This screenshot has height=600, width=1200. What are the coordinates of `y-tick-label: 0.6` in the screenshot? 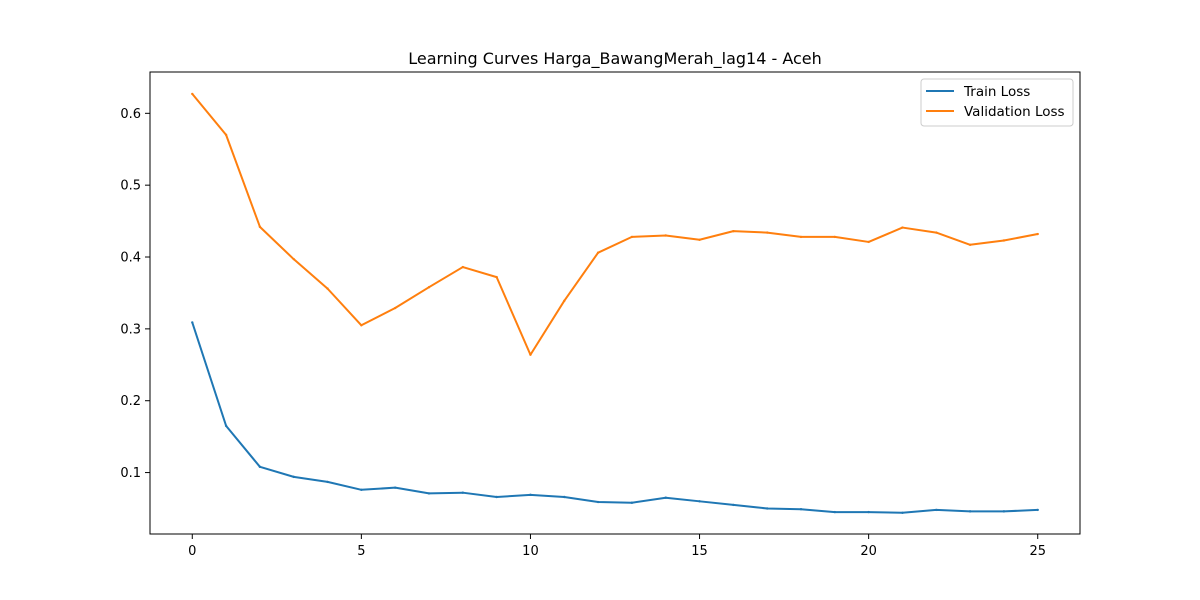 It's located at (130, 114).